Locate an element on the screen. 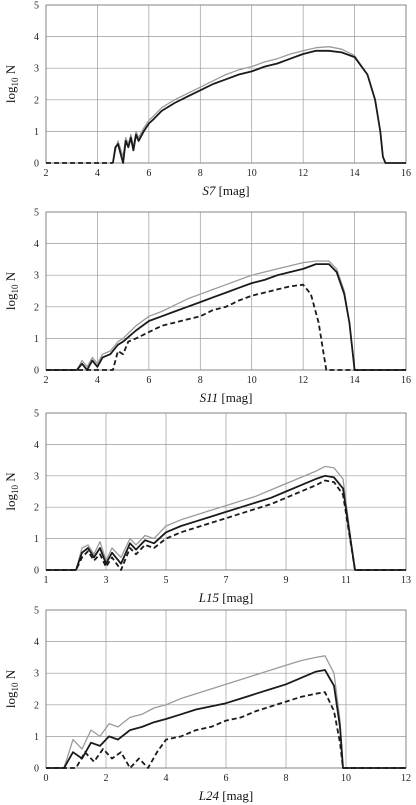 The width and height of the screenshot is (416, 805). x-tick-label: 13 is located at coordinates (406, 580).